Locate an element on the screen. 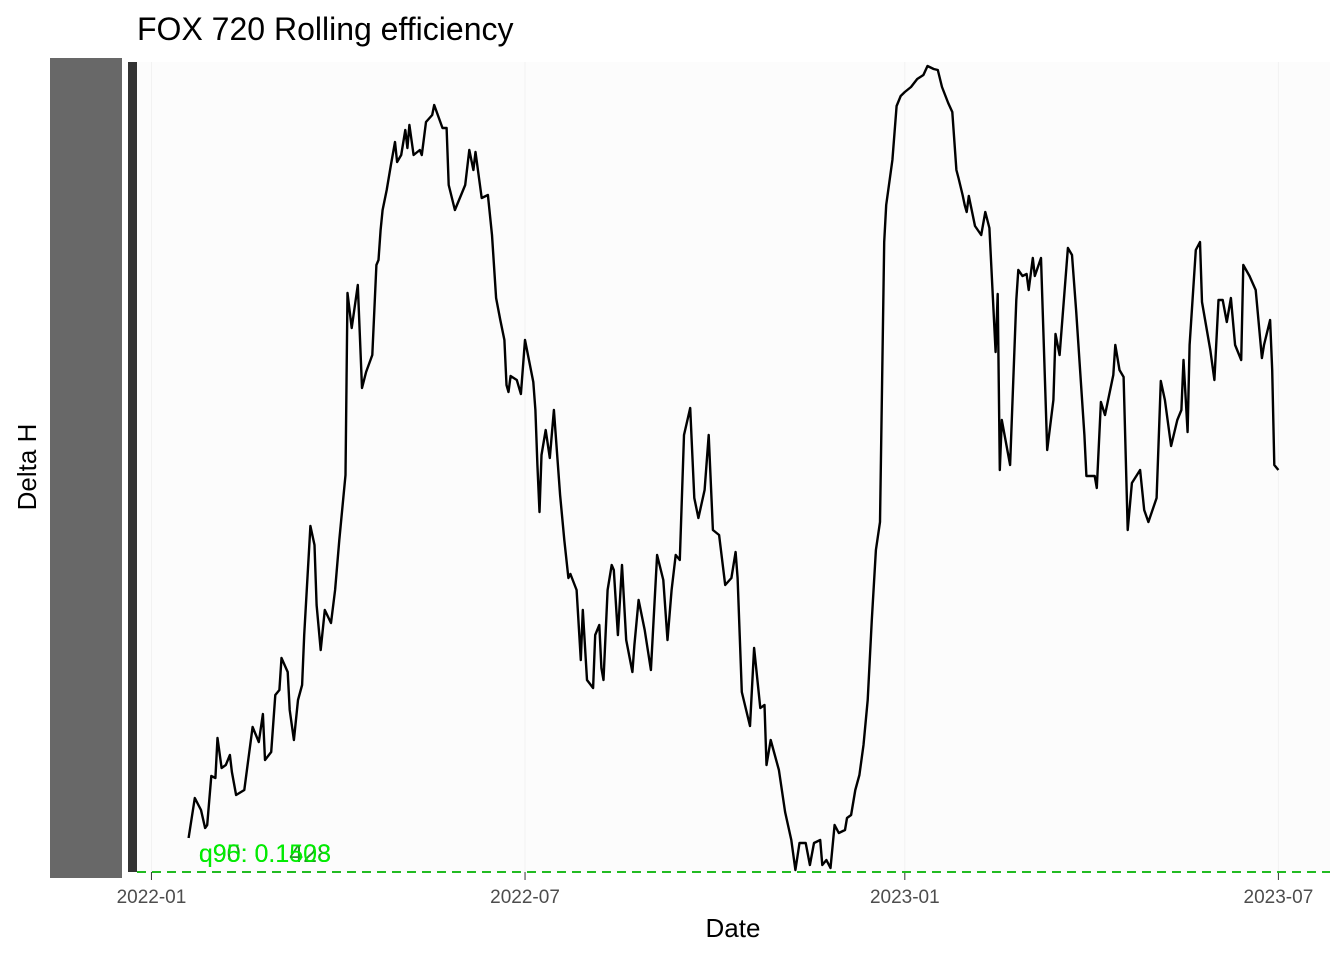 This screenshot has height=960, width=1344. annotation: q90: 0.1428 is located at coordinates (265, 854).